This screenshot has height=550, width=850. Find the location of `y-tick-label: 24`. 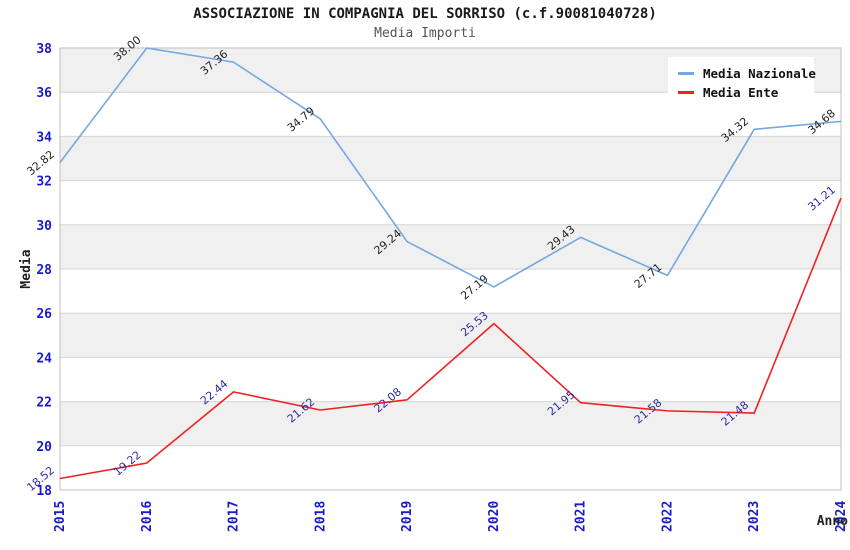

y-tick-label: 24 is located at coordinates (44, 358).